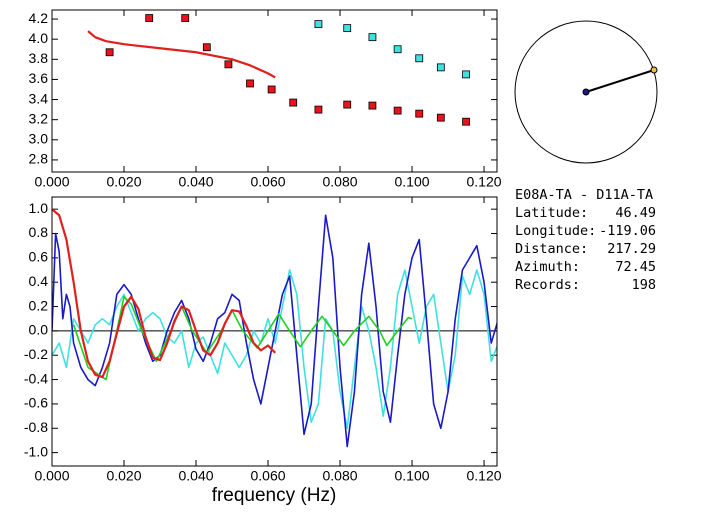  I want to click on y-tick-label: 3.8, so click(39, 58).